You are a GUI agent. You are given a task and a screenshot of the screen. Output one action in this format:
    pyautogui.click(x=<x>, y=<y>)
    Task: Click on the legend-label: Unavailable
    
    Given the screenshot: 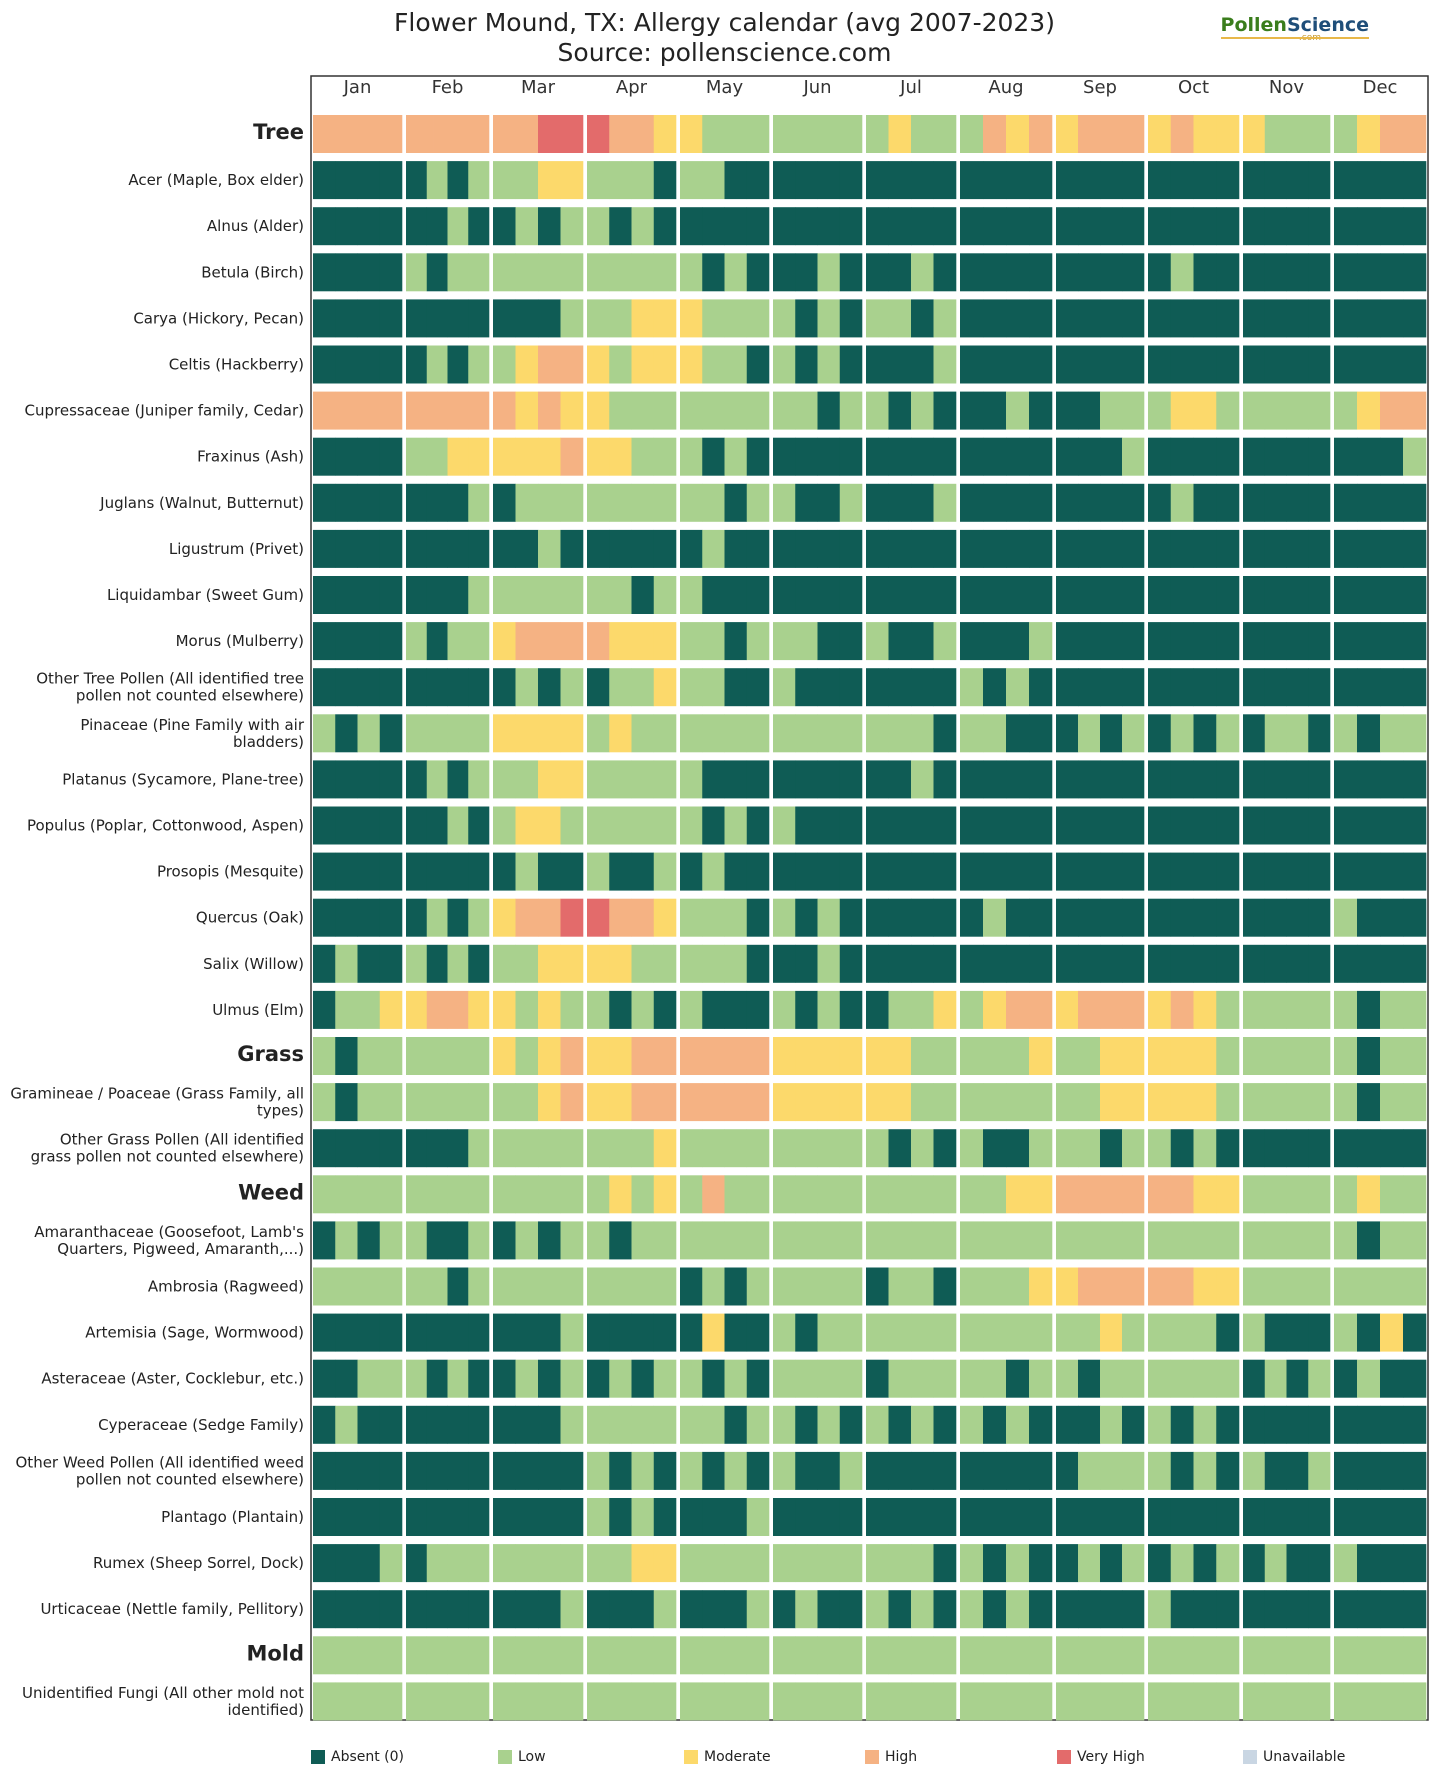 What is the action you would take?
    pyautogui.click(x=1304, y=1757)
    